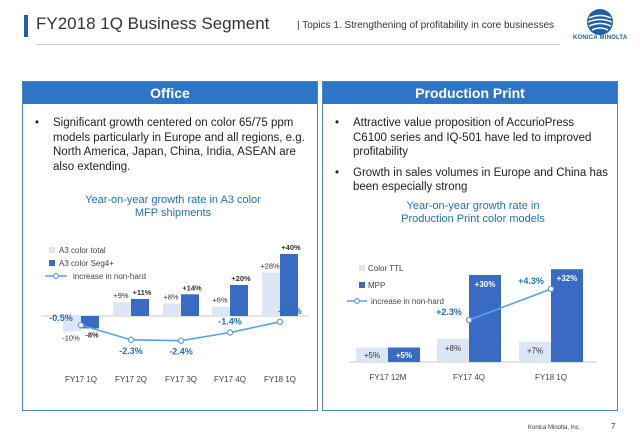  I want to click on x-tick-label: FY17 3Q, so click(181, 379).